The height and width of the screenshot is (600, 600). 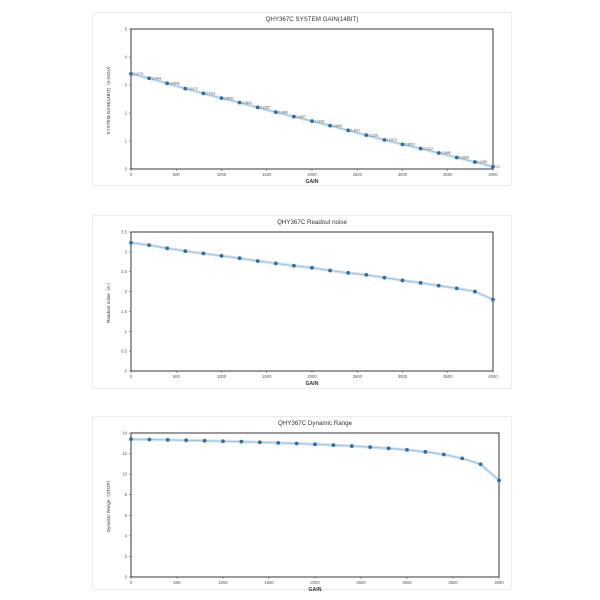 What do you see at coordinates (175, 84) in the screenshot?
I see `data-label: 3.0848` at bounding box center [175, 84].